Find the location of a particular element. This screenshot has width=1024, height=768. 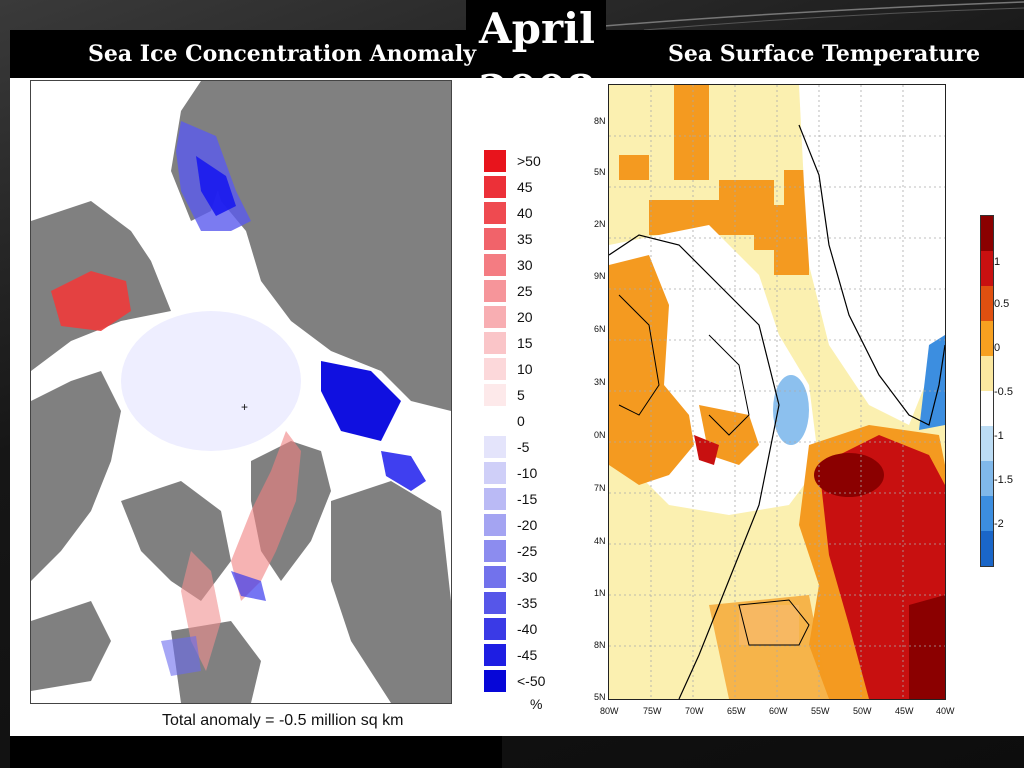

legend-label: 20 is located at coordinates (525, 317).